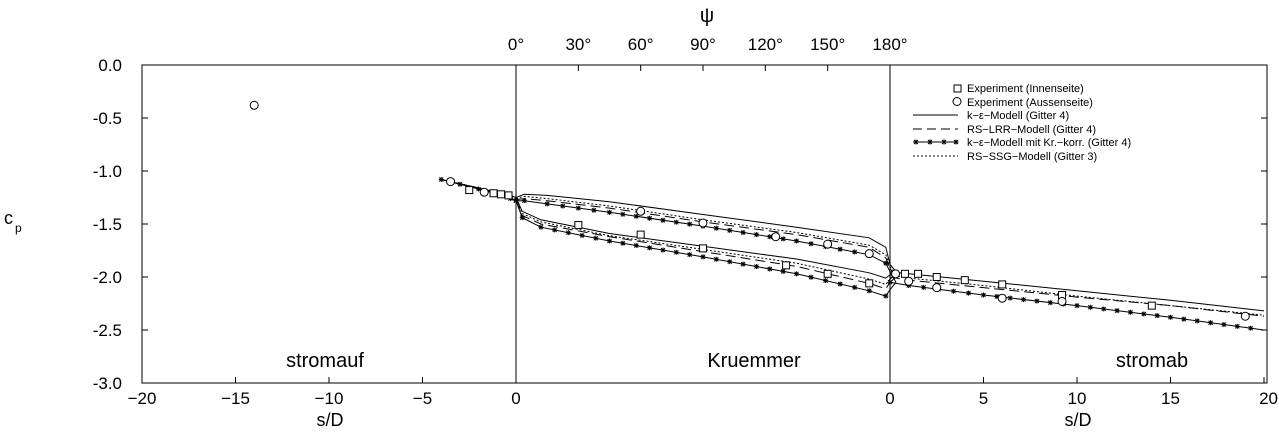 Image resolution: width=1279 pixels, height=436 pixels. I want to click on y-tick-label: -1.0, so click(107, 171).